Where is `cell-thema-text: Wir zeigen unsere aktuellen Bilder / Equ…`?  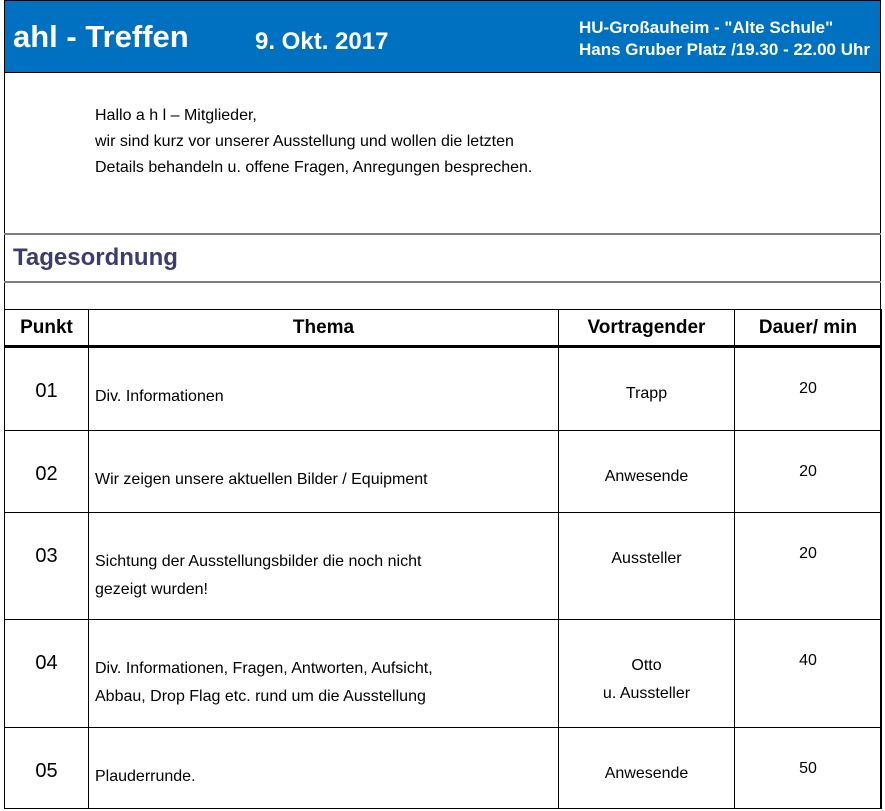
cell-thema-text: Wir zeigen unsere aktuellen Bilder / Equ… is located at coordinates (261, 479).